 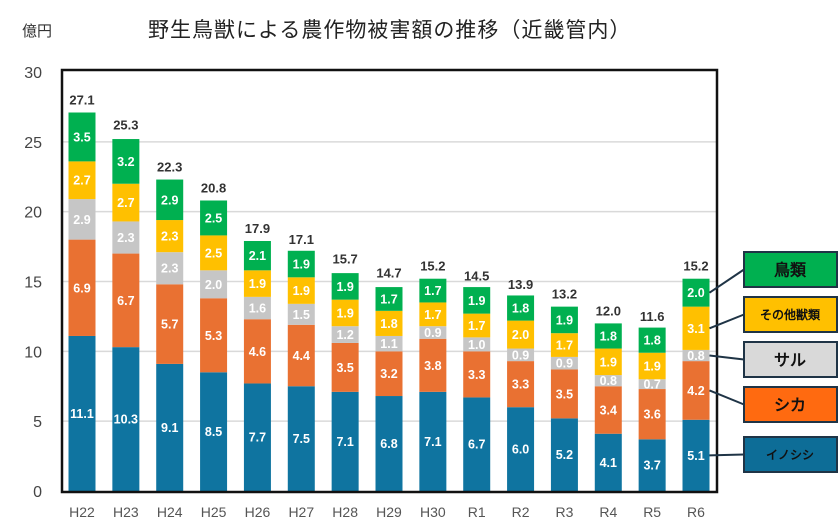 What do you see at coordinates (257, 256) in the screenshot?
I see `data-label: 2.1` at bounding box center [257, 256].